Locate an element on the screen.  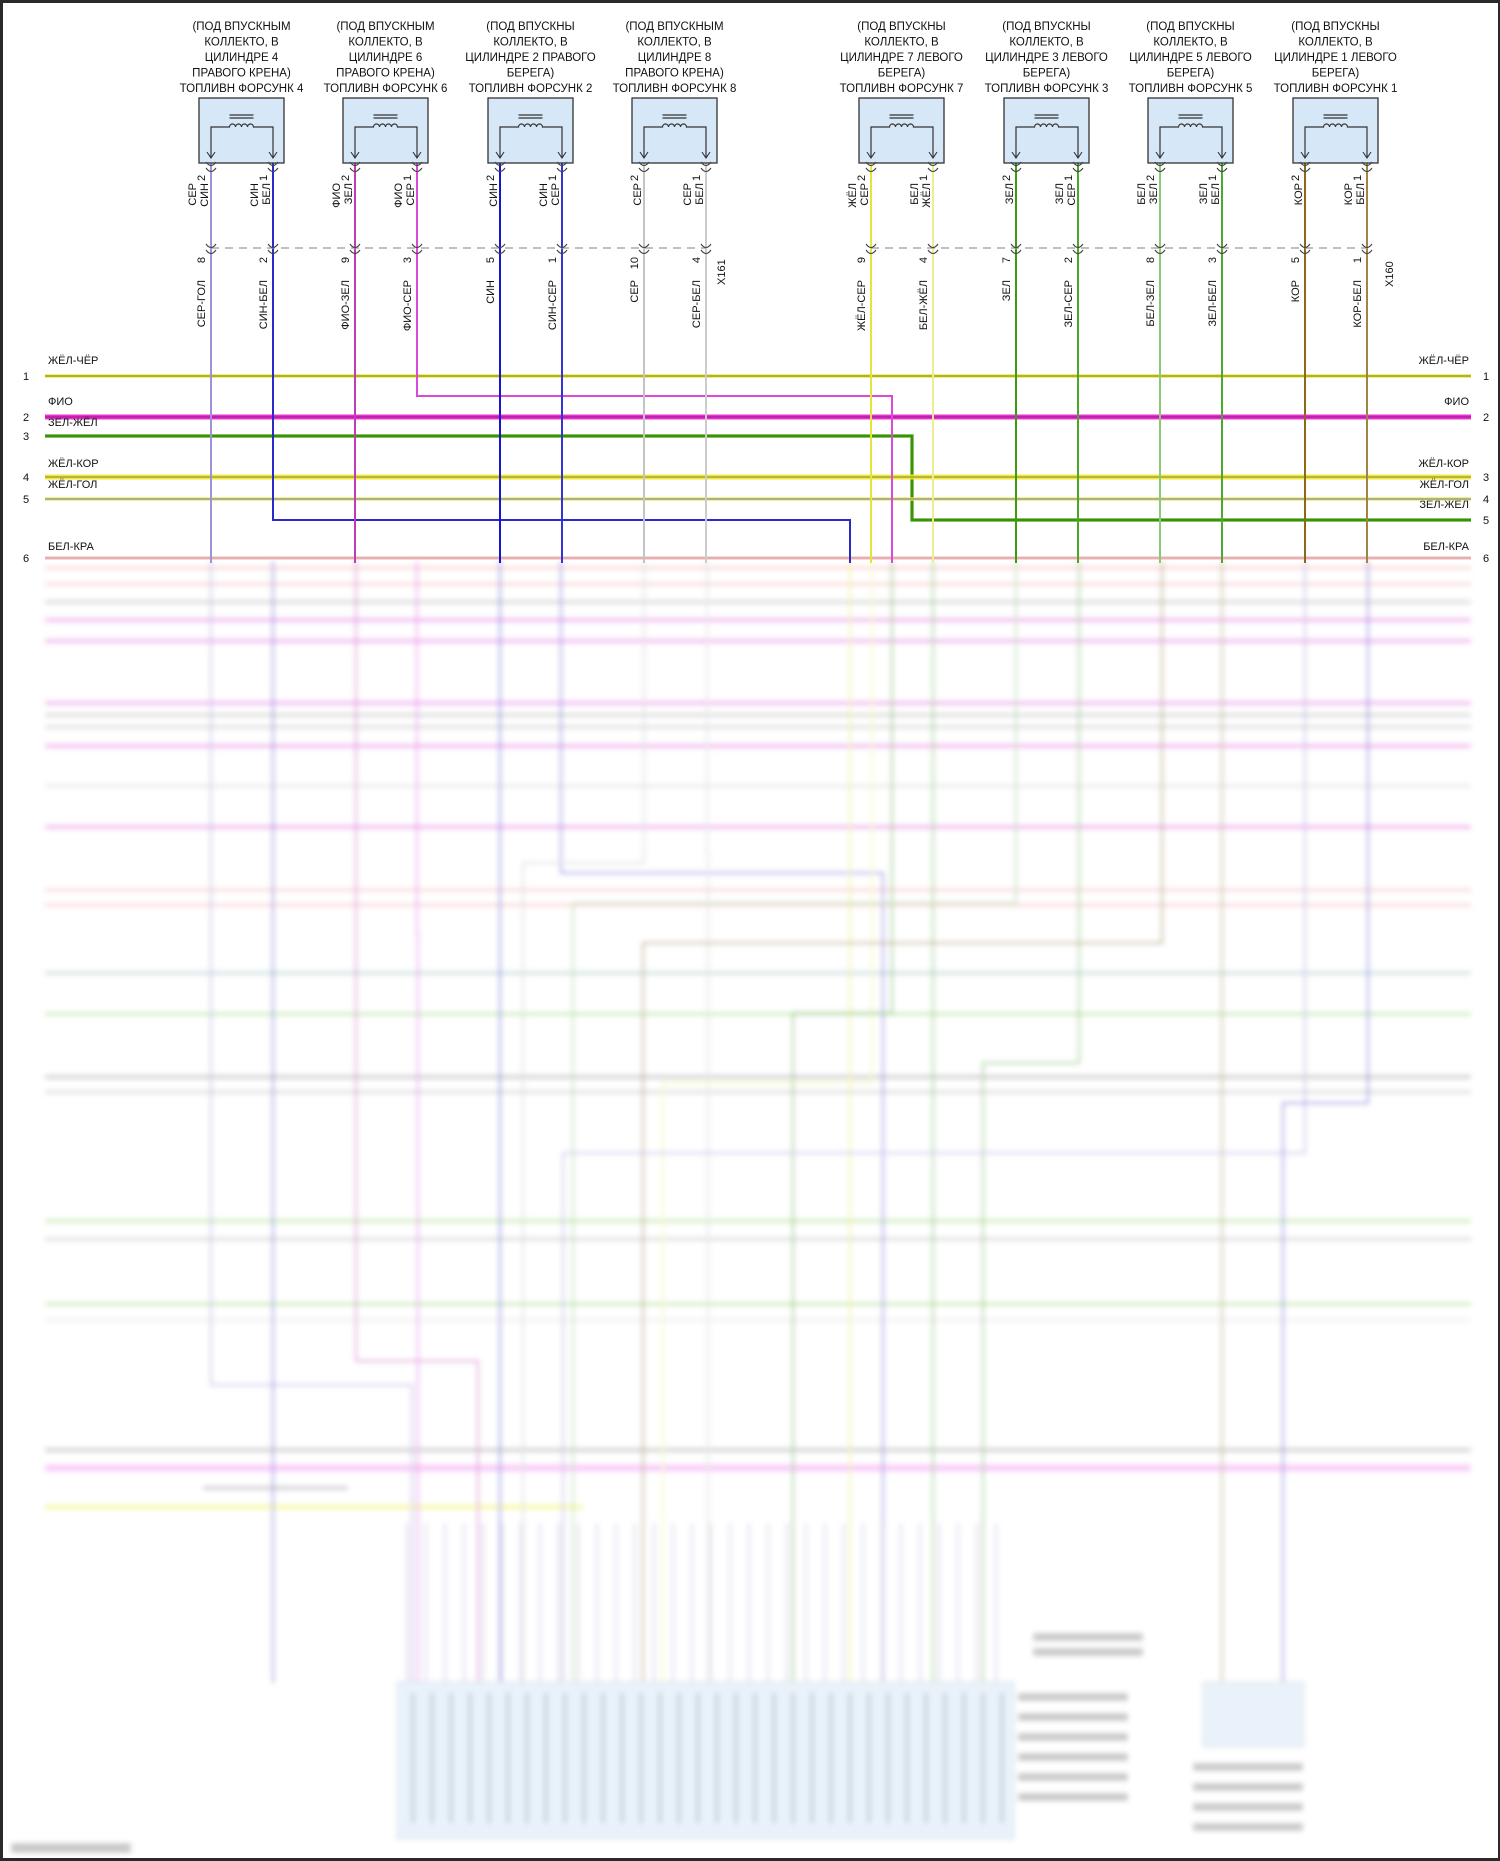
connector-label-x160: X160 is located at coordinates (1390, 274).